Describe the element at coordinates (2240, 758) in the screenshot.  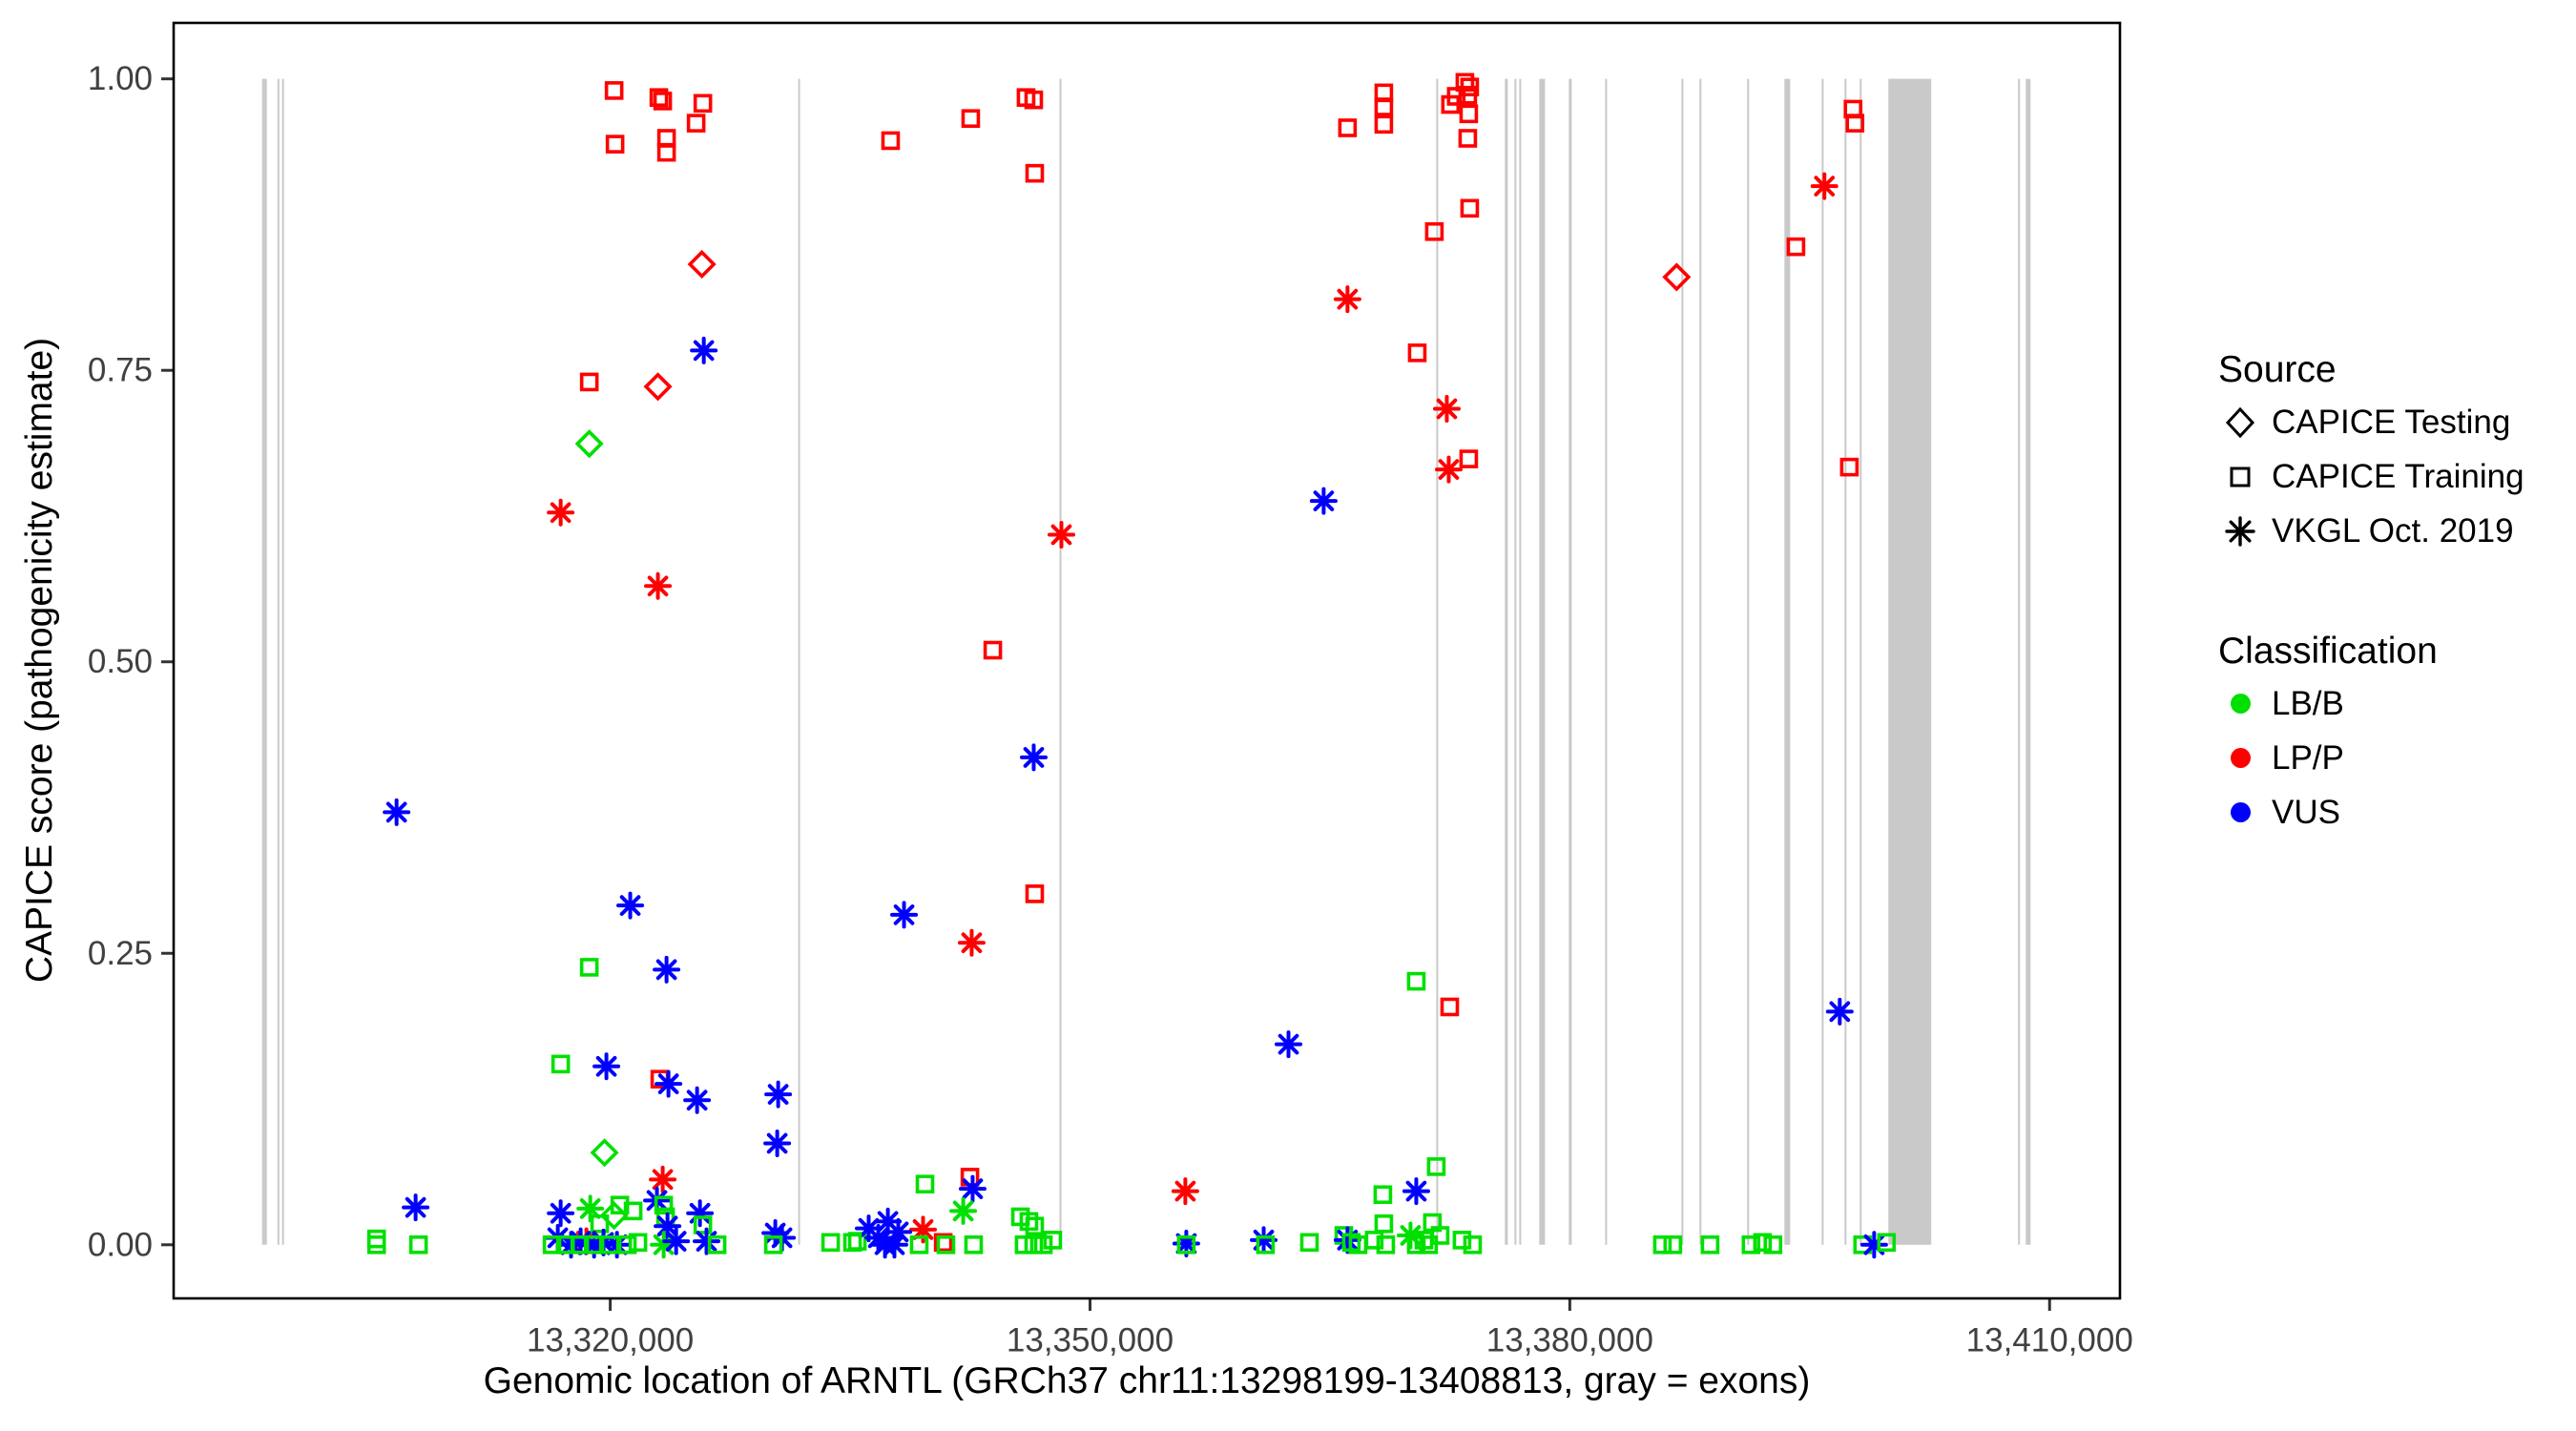
I see `lpp-dot-icon` at that location.